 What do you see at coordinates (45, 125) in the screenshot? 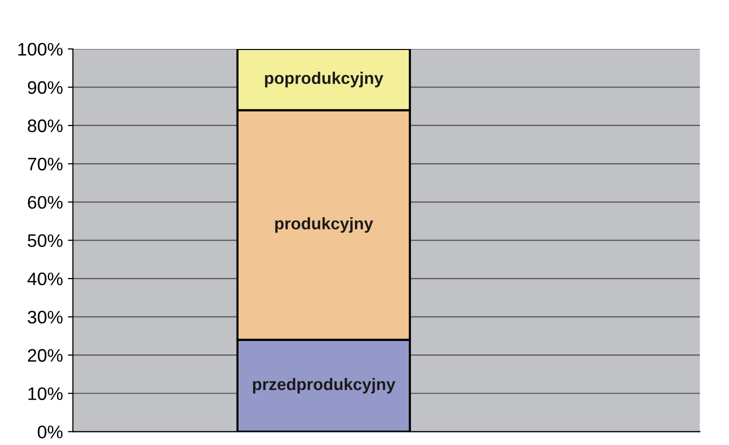
I see `y-tick-label: 80%` at bounding box center [45, 125].